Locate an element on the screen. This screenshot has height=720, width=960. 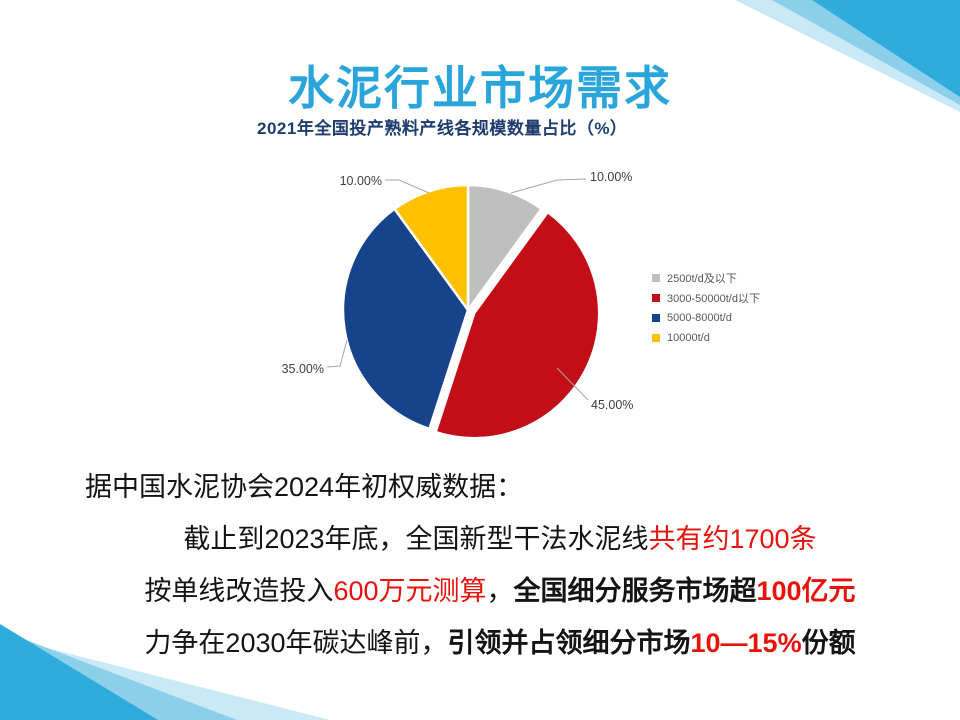
body-text-segment: 10—15% is located at coordinates (746, 643).